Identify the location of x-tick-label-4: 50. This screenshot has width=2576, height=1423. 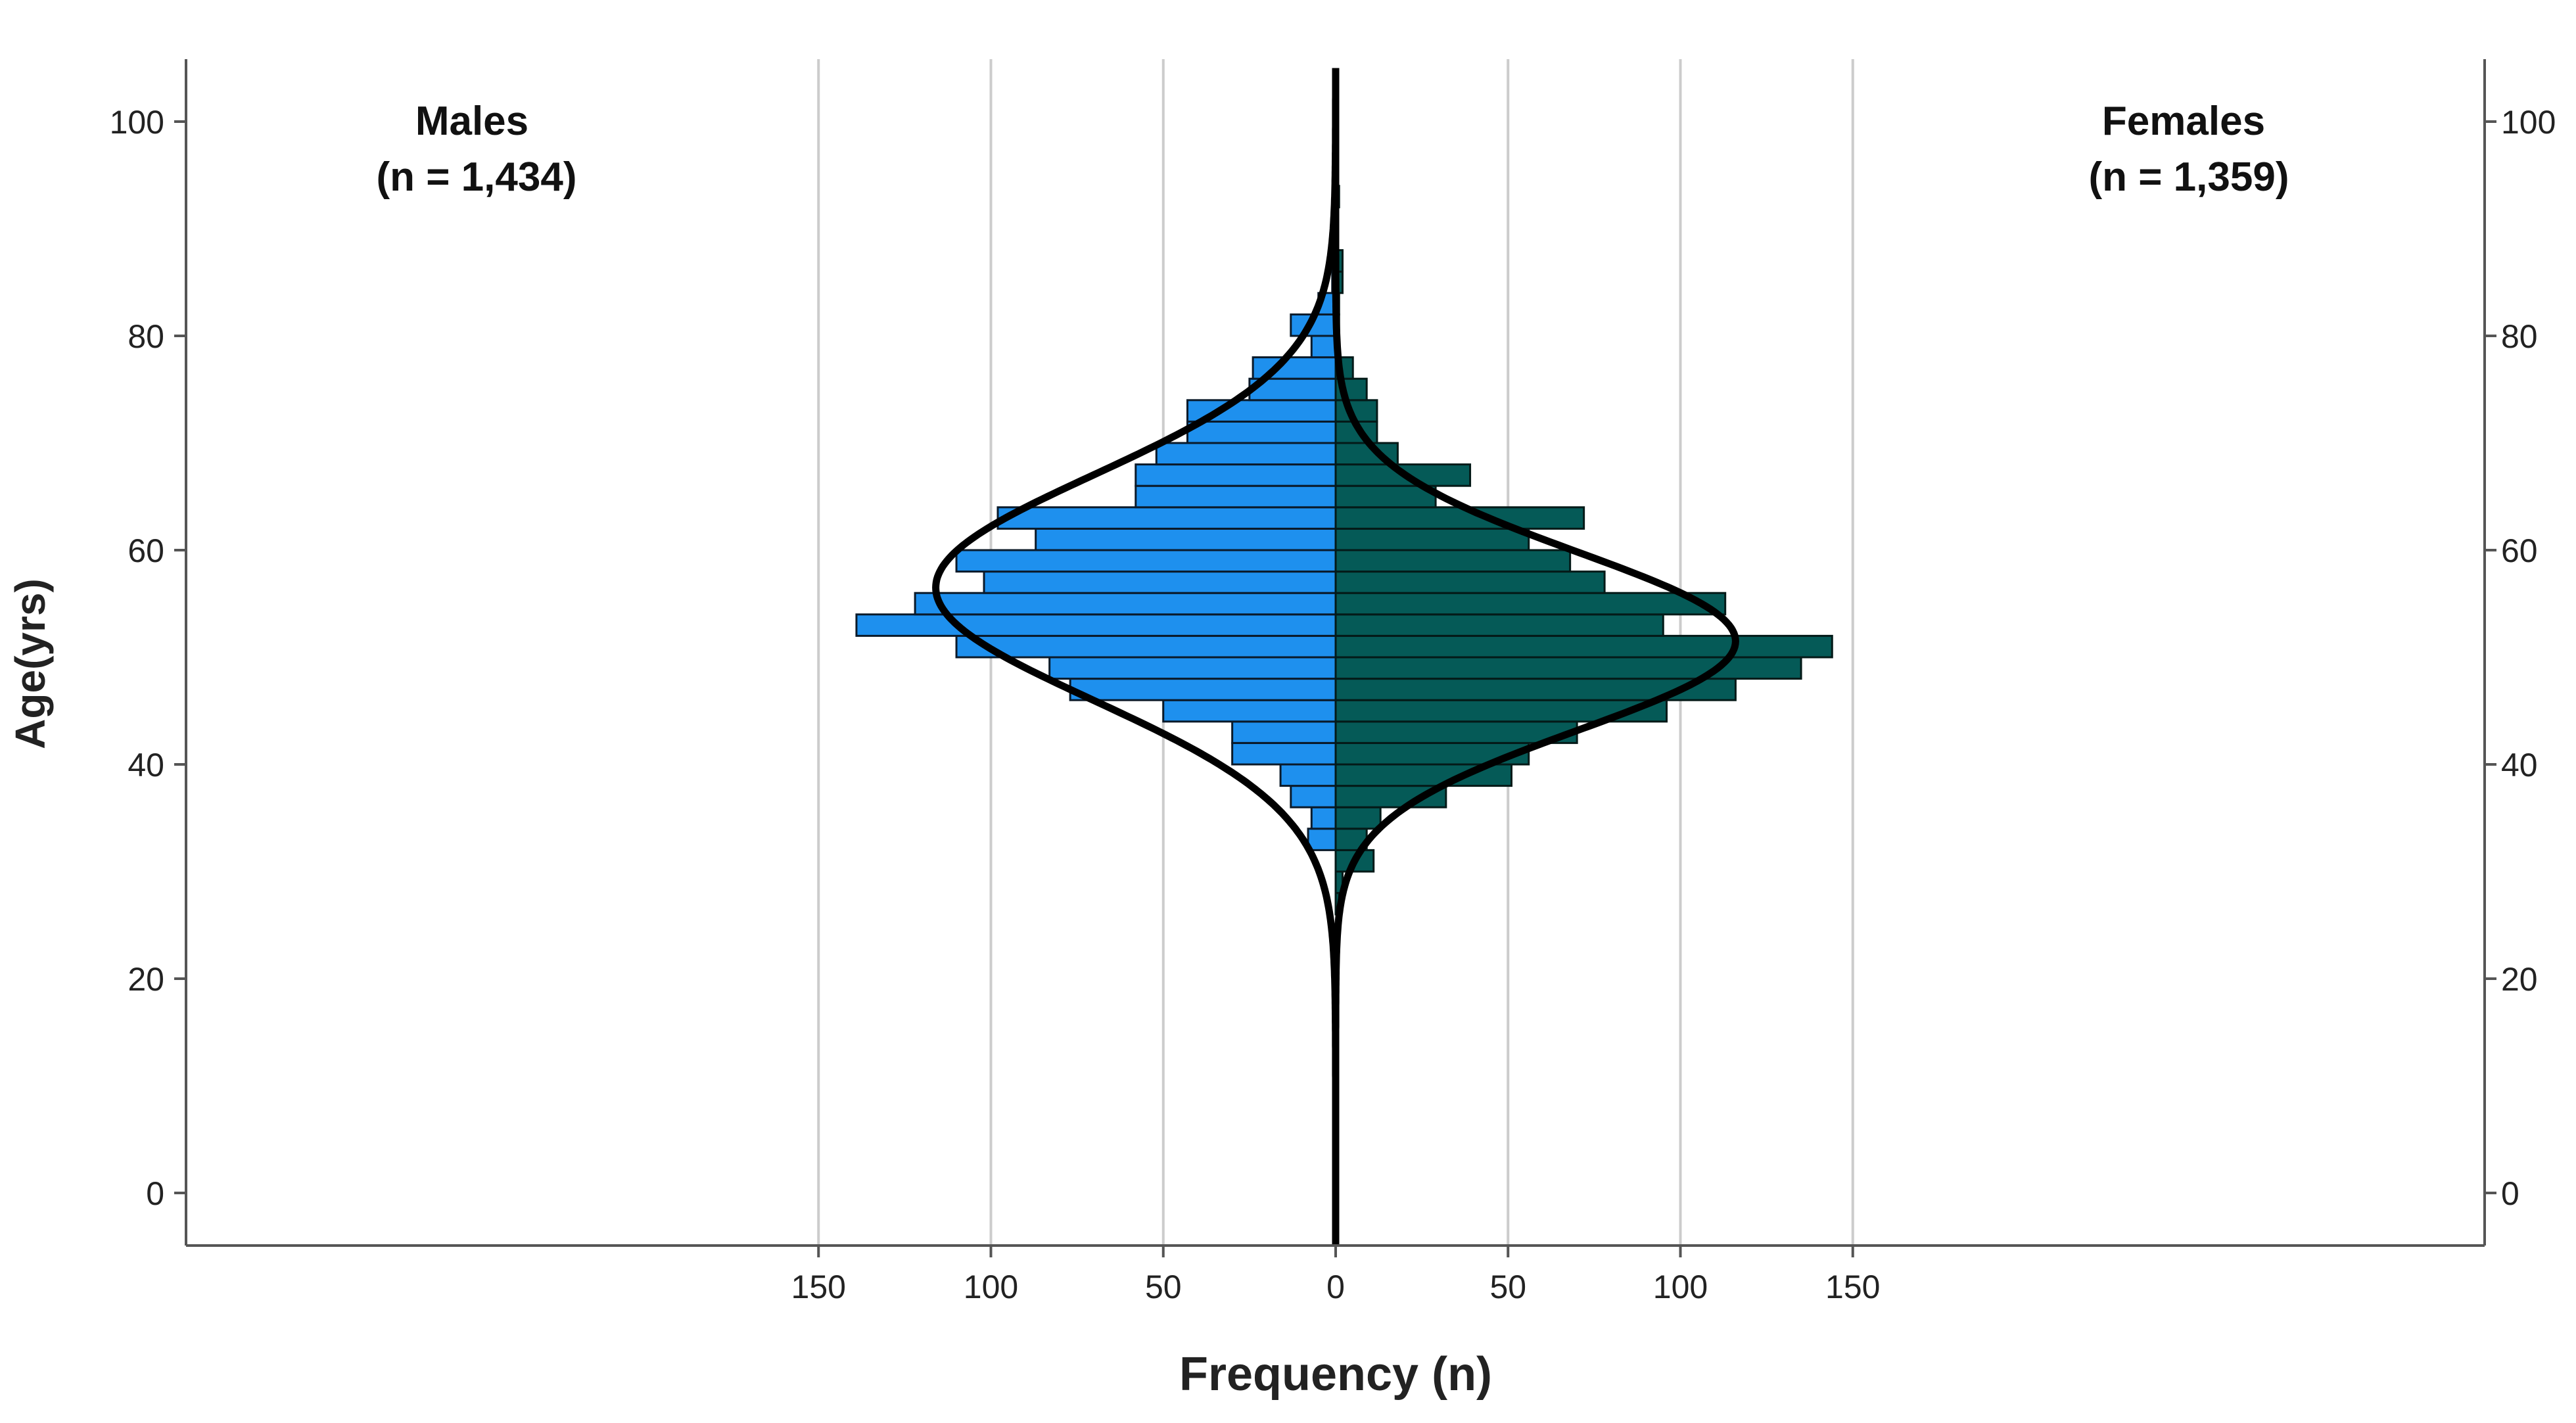
(1507, 1287).